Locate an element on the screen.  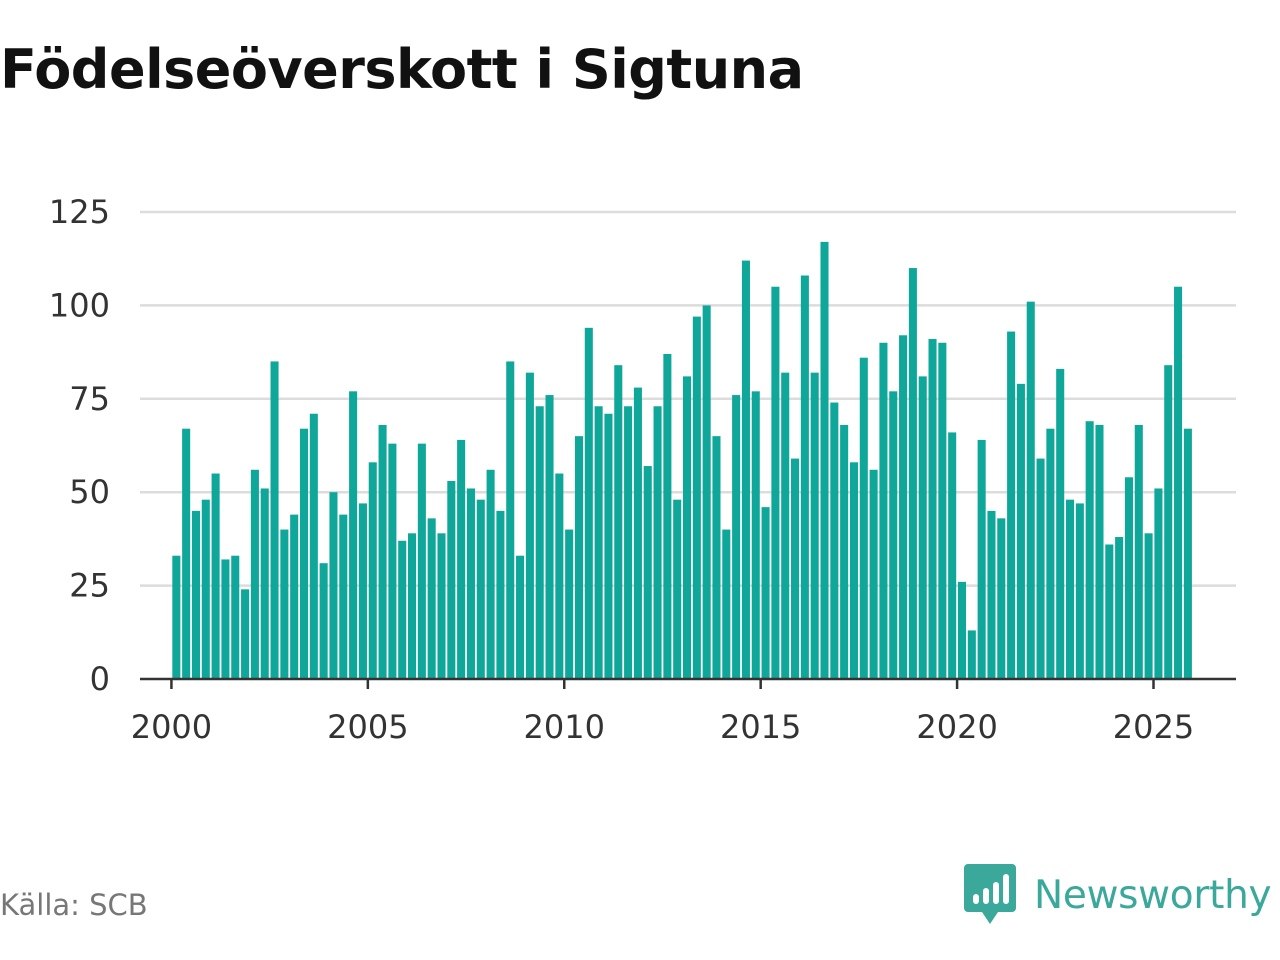
x-tick-label: 2020 is located at coordinates (956, 727).